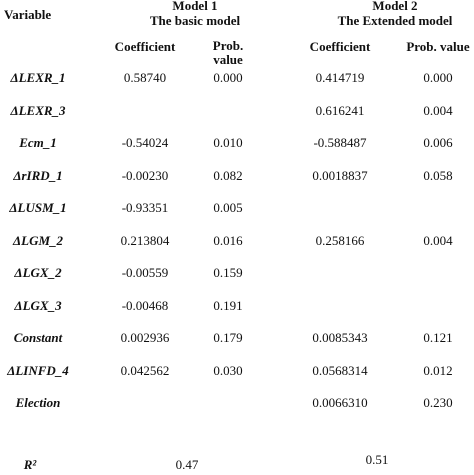  I want to click on r-squared-value: 0.51, so click(377, 459).